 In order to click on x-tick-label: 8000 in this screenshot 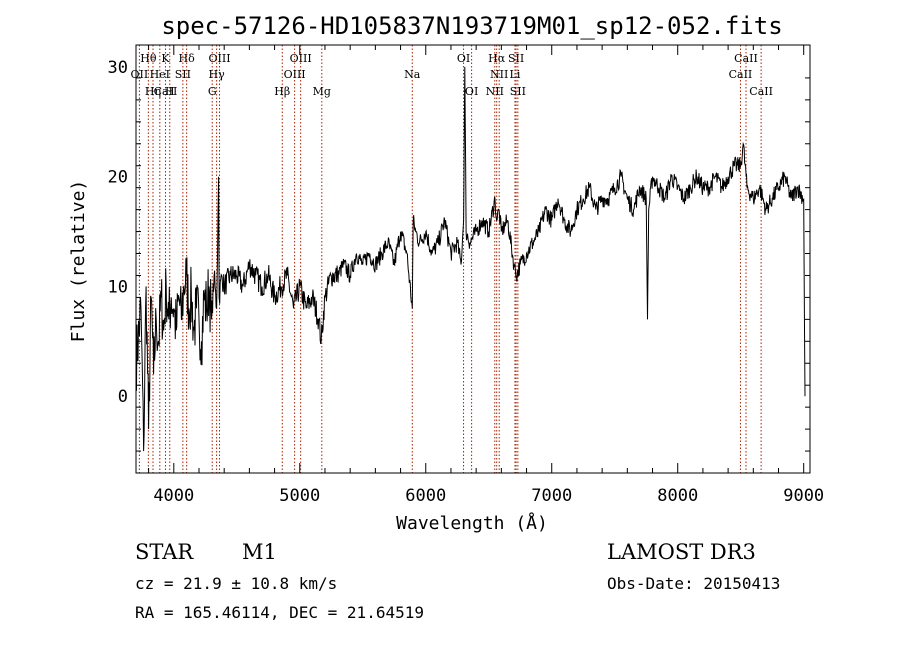, I will do `click(677, 496)`.